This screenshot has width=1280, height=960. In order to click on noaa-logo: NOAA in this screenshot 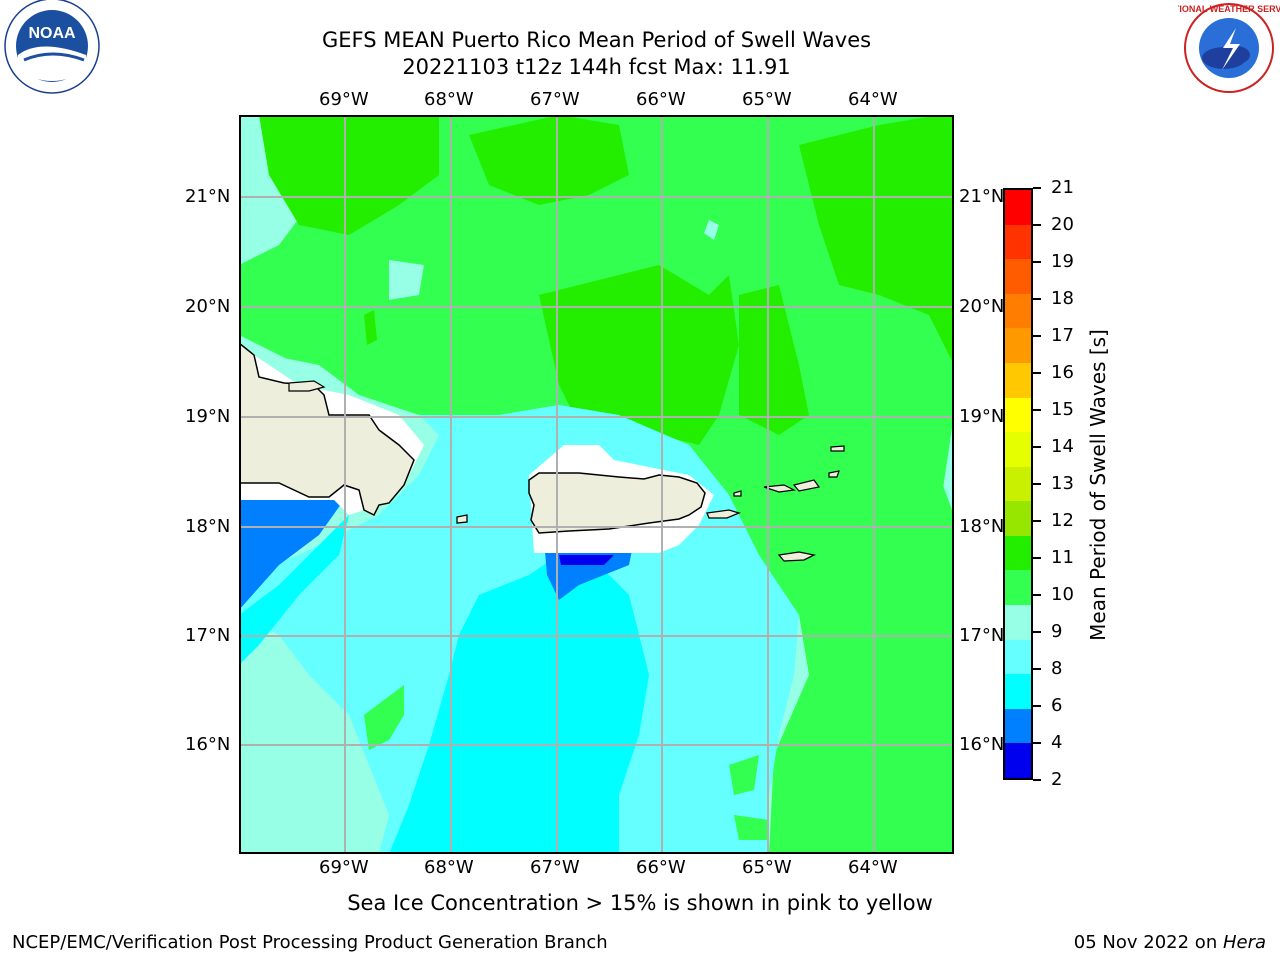, I will do `click(52, 47)`.